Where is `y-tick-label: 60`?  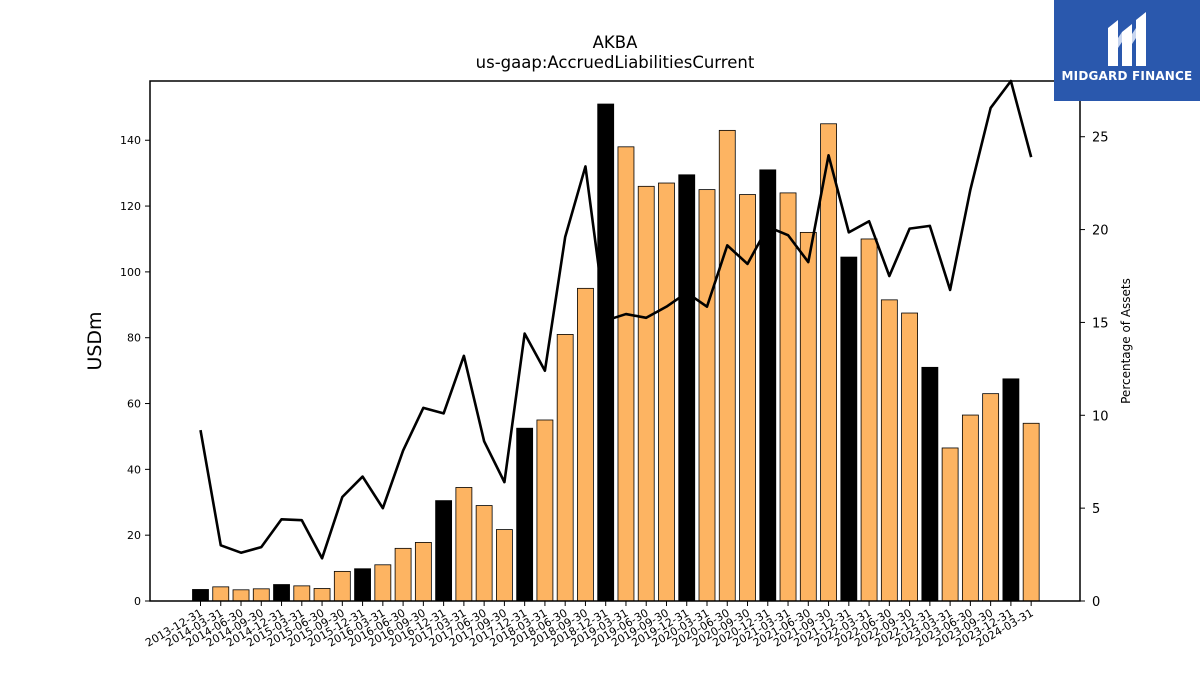 y-tick-label: 60 is located at coordinates (134, 404).